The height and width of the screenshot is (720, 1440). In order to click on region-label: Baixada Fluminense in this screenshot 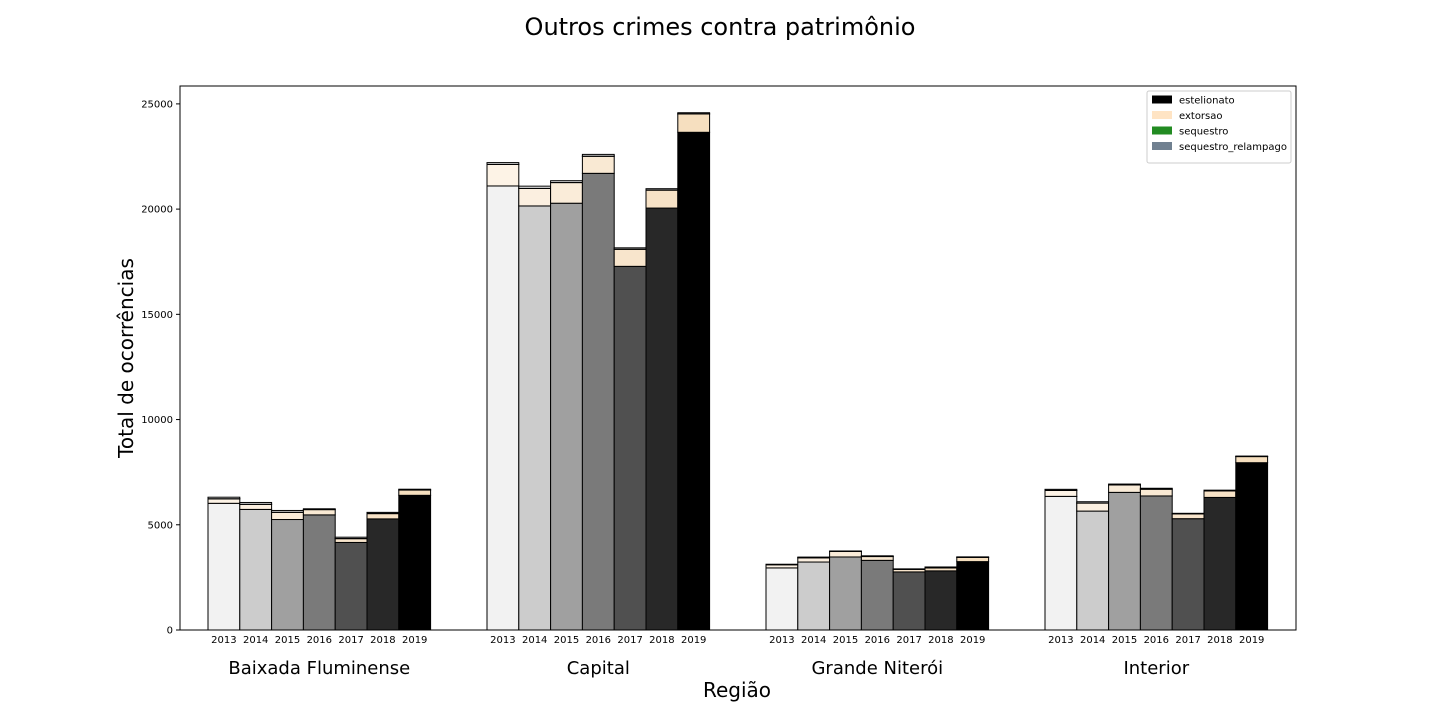, I will do `click(319, 668)`.